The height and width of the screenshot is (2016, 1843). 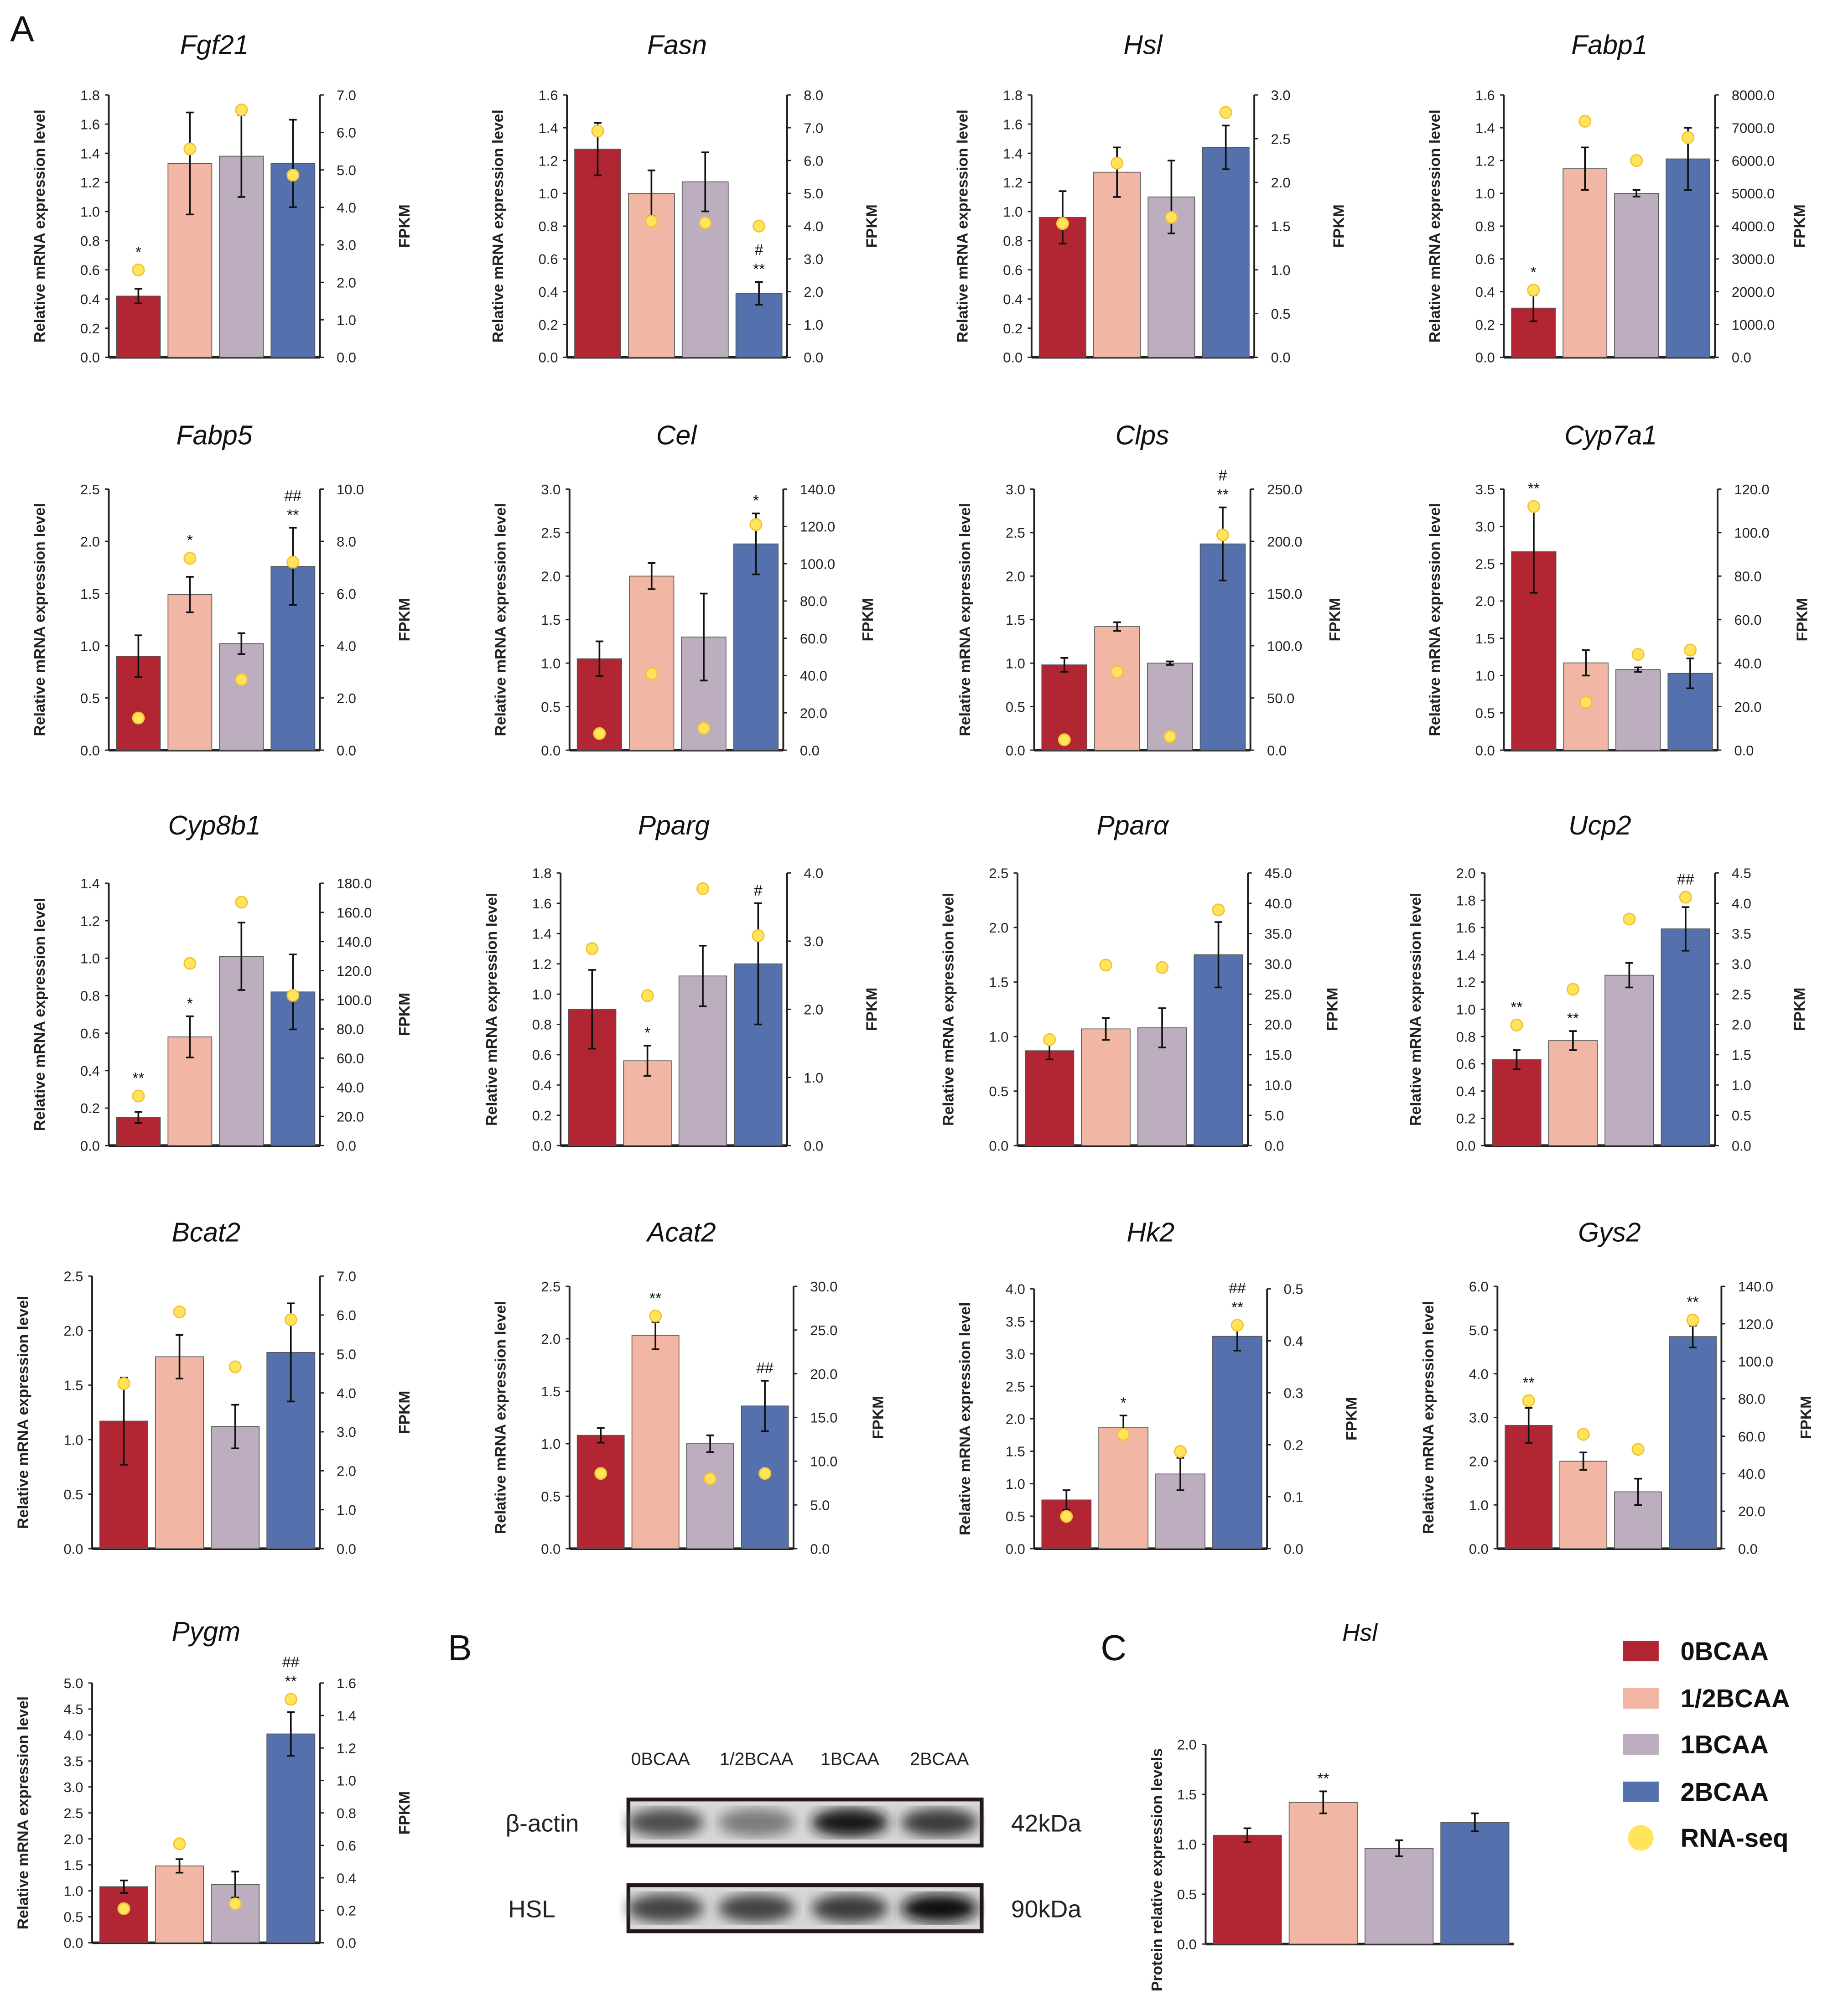 I want to click on y2-tick-label: 25.0, so click(x=1278, y=994).